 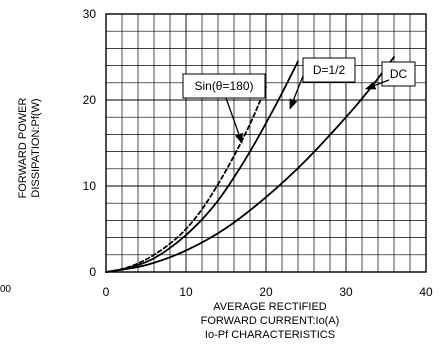 What do you see at coordinates (322, 83) in the screenshot?
I see `annotation-1: D=1/2` at bounding box center [322, 83].